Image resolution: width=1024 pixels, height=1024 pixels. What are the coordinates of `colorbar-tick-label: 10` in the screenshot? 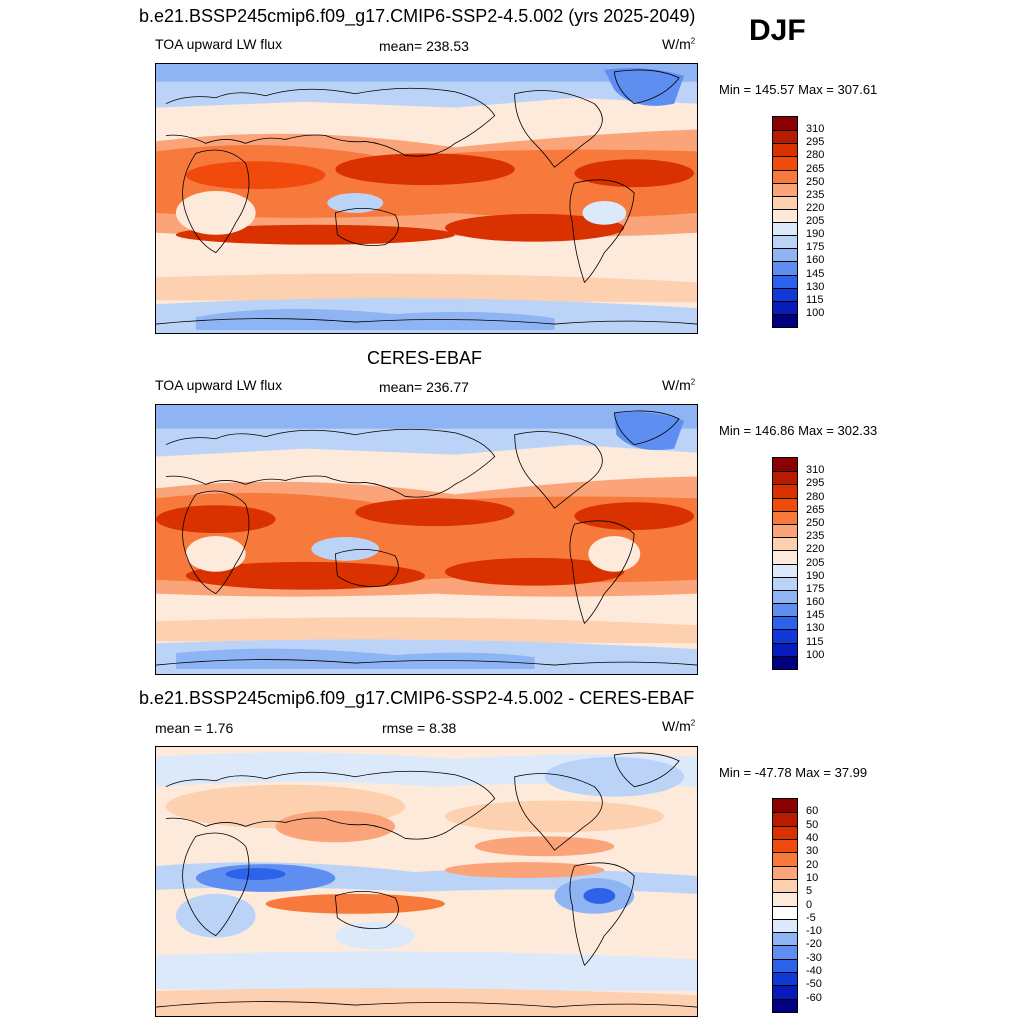 It's located at (812, 877).